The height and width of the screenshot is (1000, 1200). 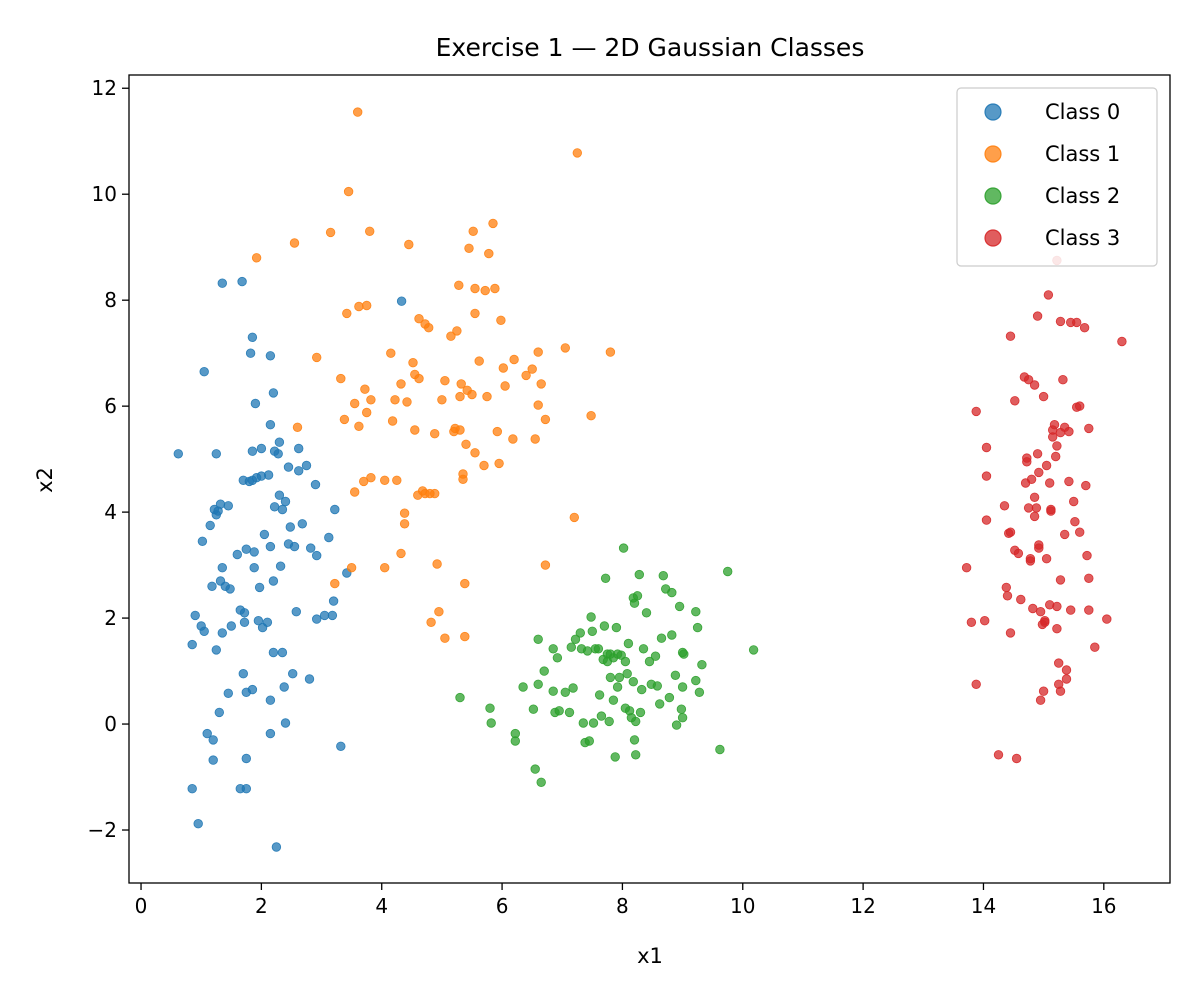 I want to click on legend-label: Class 1, so click(x=1082, y=154).